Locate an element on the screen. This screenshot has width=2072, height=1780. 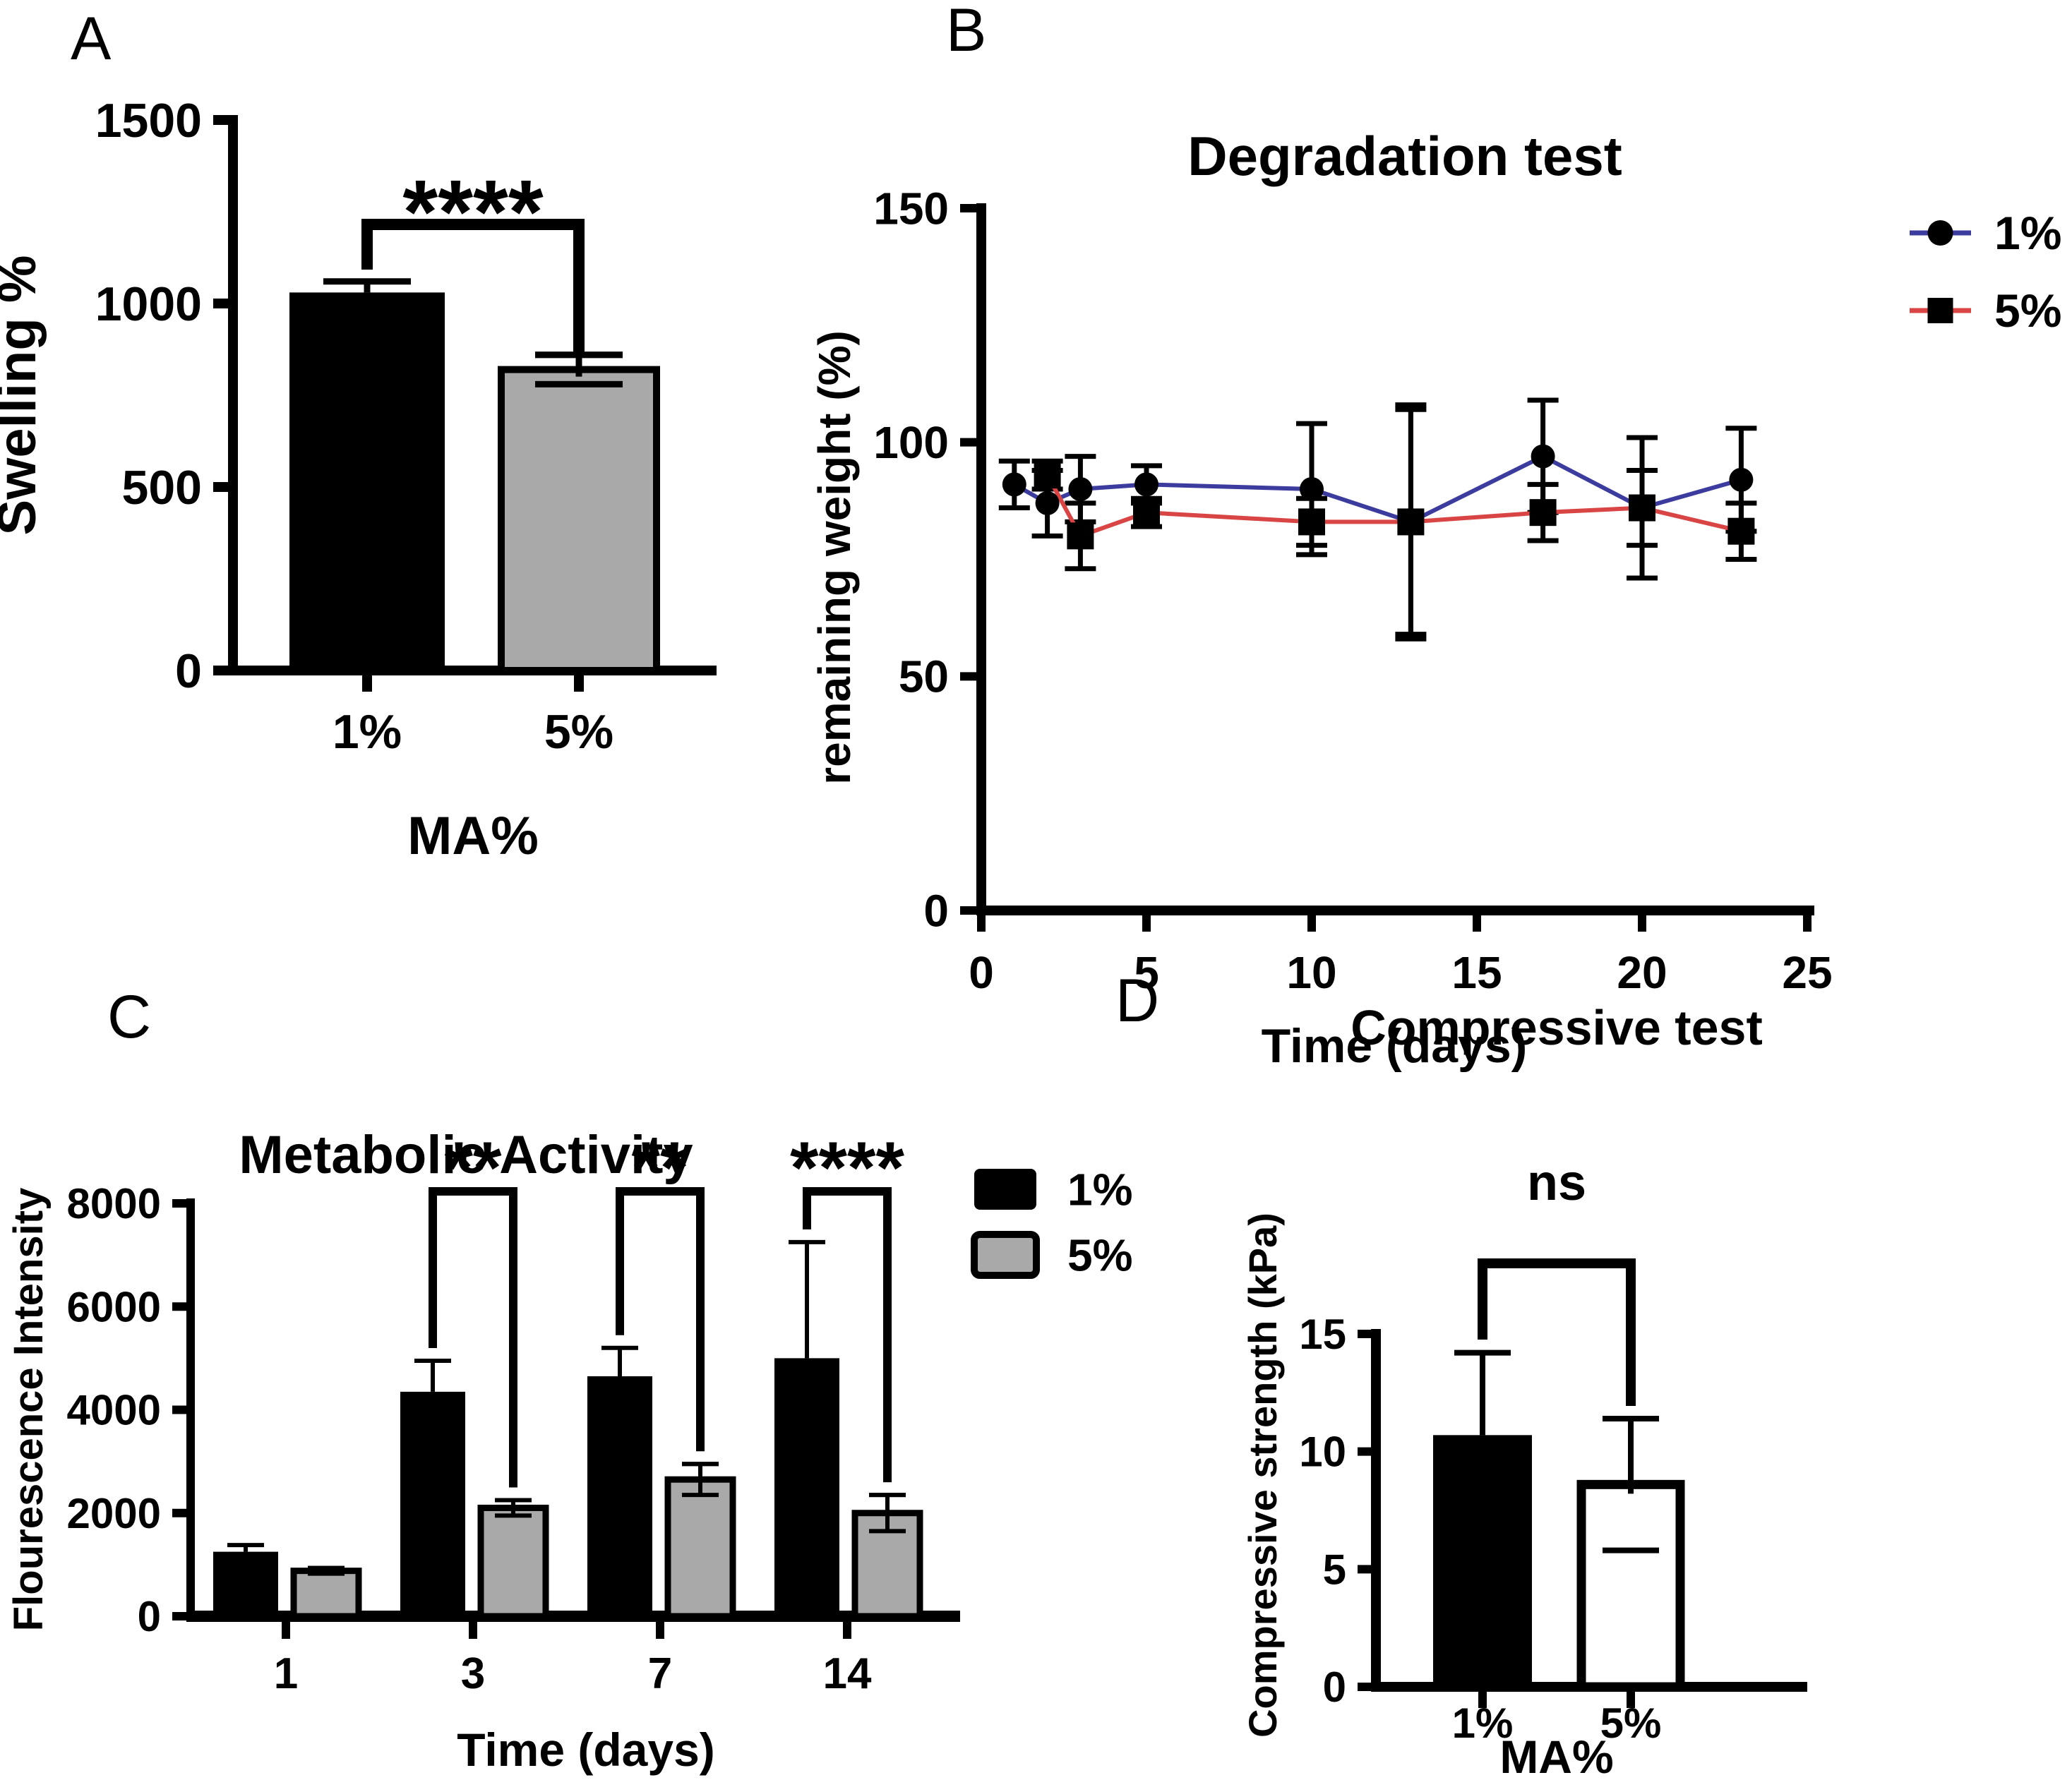
y-axis-title: Flourescence Intensity is located at coordinates (29, 1410).